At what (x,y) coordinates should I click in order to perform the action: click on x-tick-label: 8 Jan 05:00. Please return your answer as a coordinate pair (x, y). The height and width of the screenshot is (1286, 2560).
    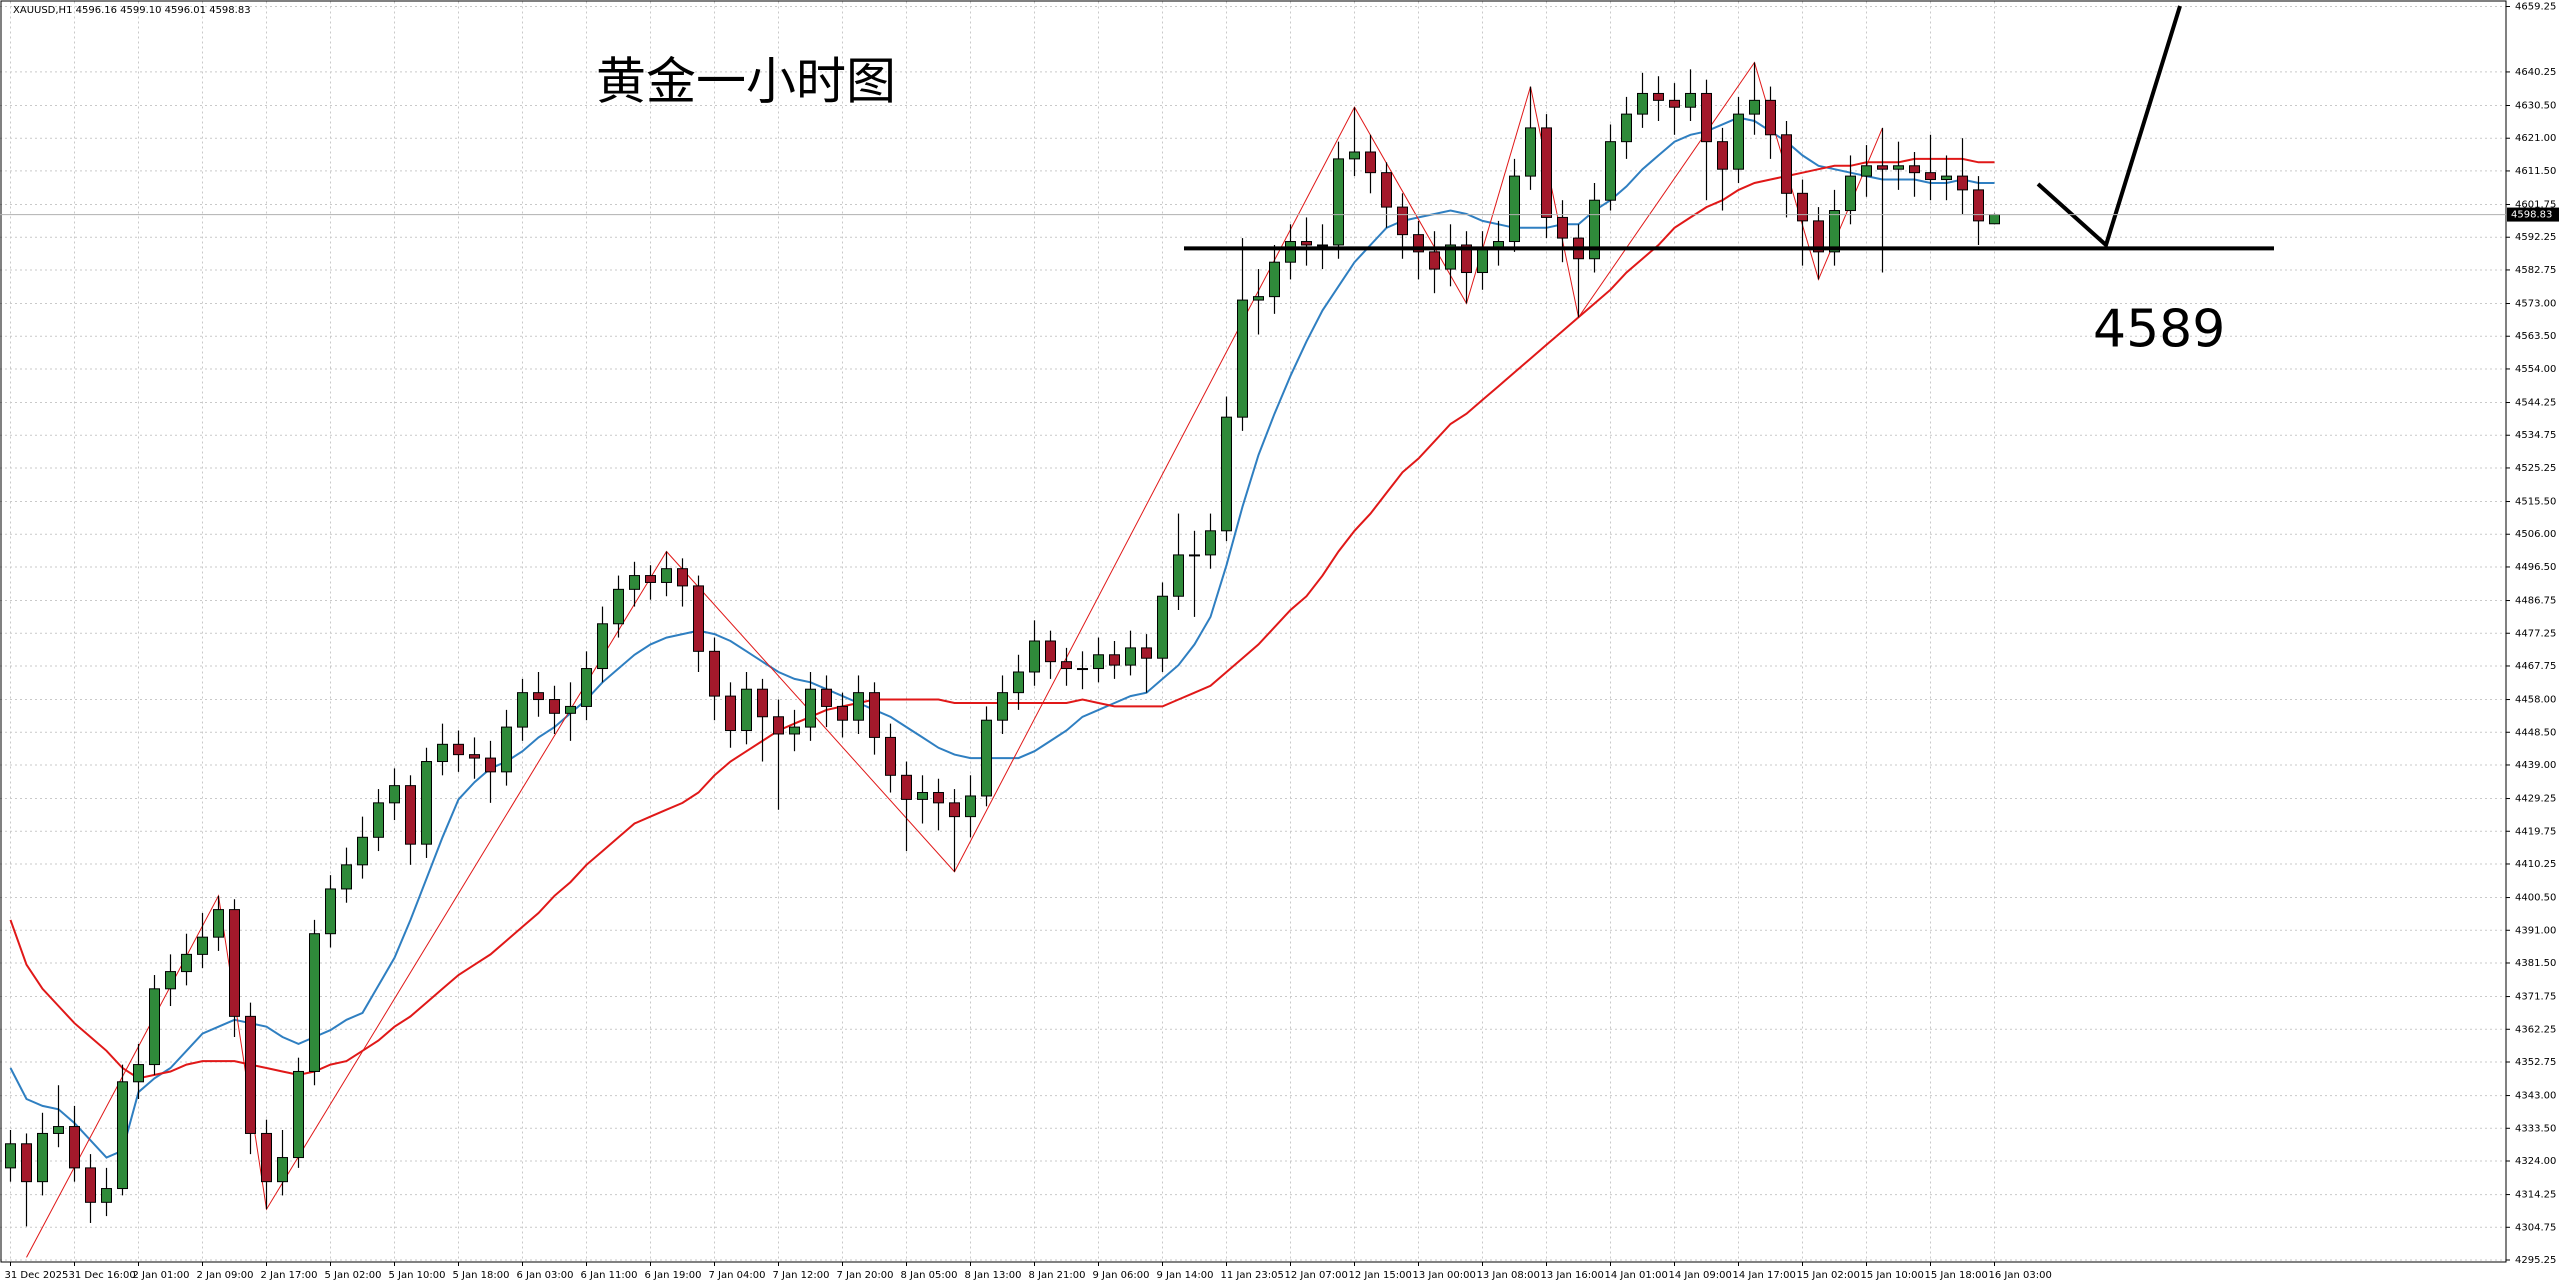
    Looking at the image, I should click on (929, 1275).